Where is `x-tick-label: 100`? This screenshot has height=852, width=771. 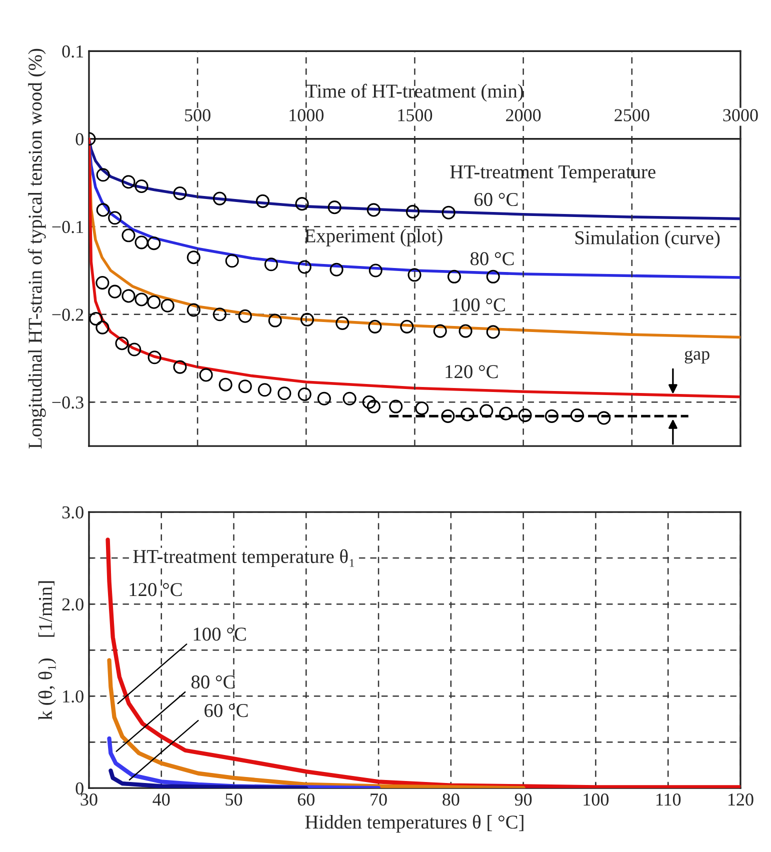
x-tick-label: 100 is located at coordinates (596, 799).